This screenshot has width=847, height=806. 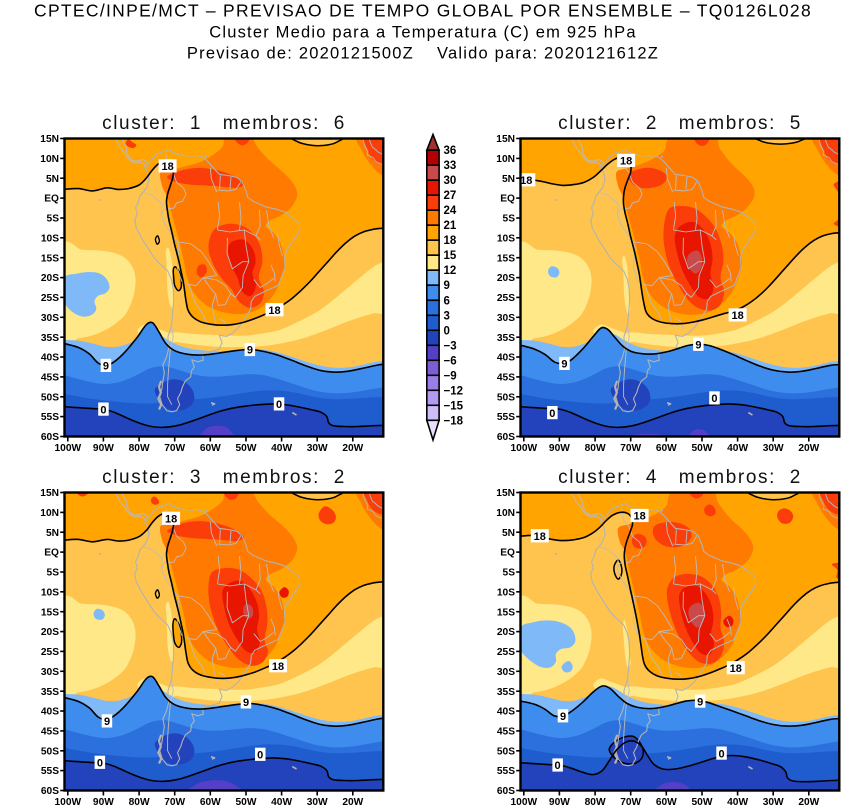 I want to click on svg-text: −6, so click(x=450, y=361).